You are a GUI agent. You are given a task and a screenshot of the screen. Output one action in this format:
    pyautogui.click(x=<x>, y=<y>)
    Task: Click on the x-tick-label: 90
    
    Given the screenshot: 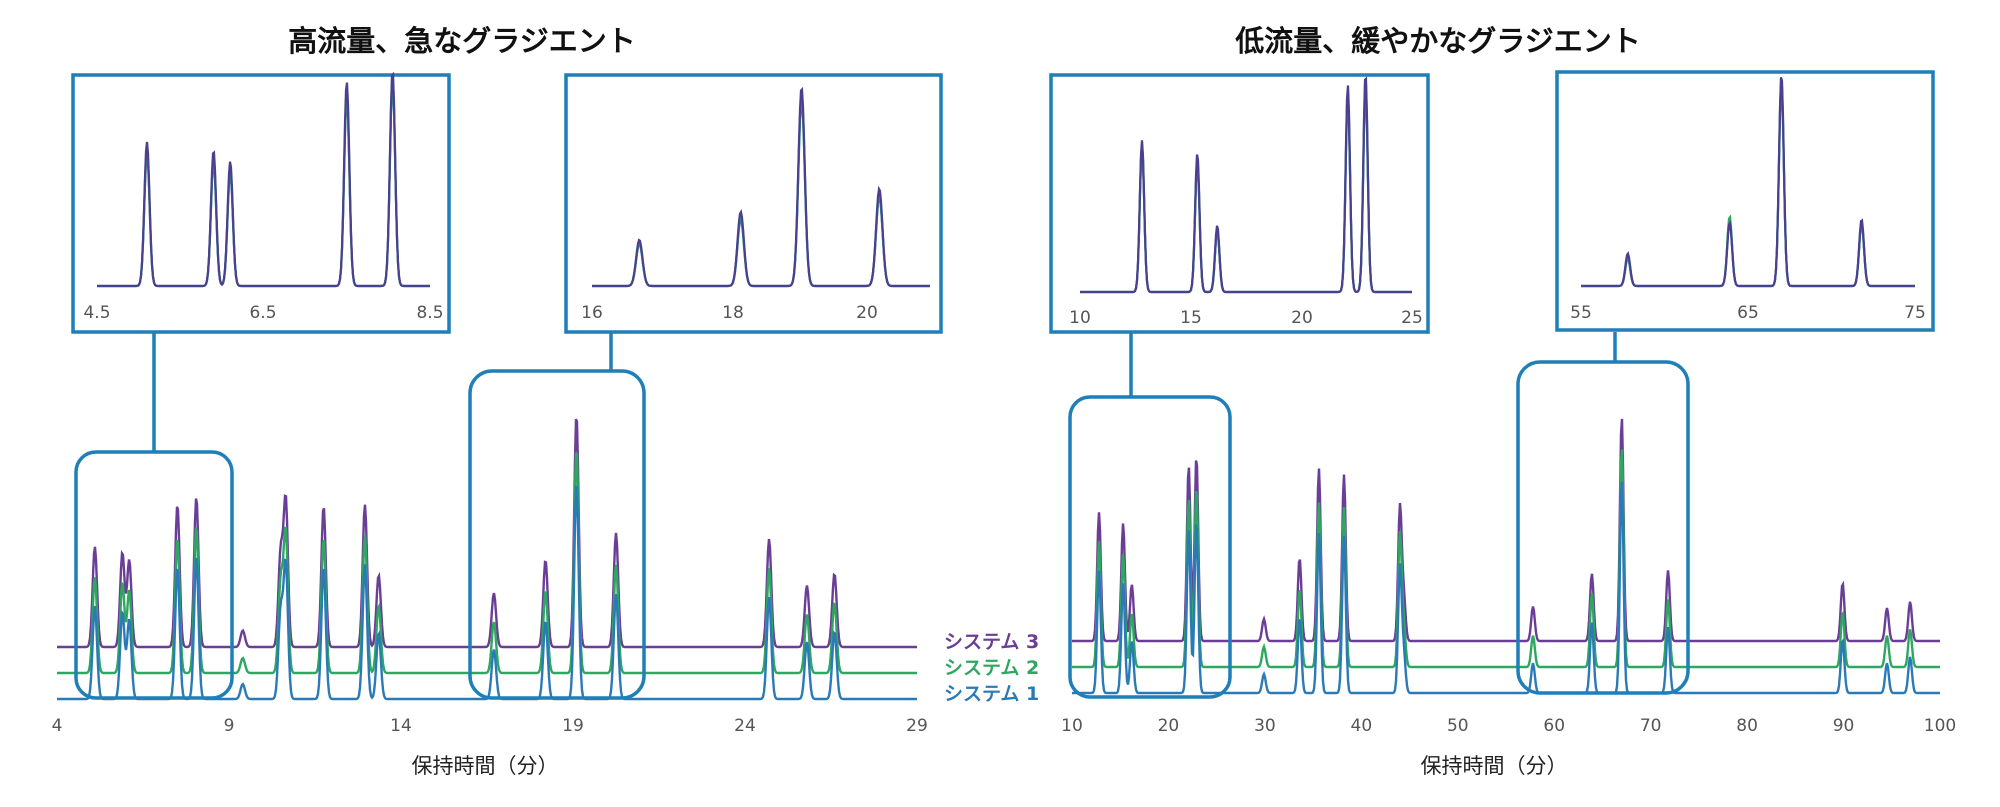 What is the action you would take?
    pyautogui.click(x=1844, y=726)
    